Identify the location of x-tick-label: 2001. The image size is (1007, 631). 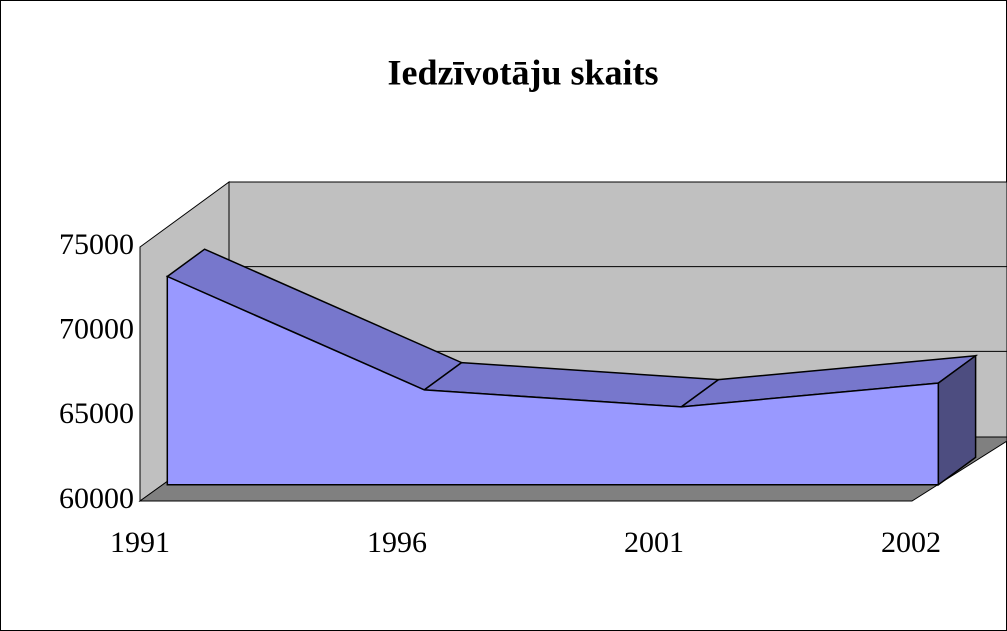
(654, 542).